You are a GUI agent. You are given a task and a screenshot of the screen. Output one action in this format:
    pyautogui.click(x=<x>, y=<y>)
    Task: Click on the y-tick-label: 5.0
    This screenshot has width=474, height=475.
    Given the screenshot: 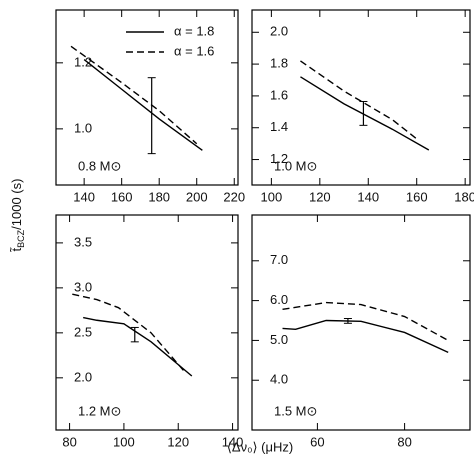 What is the action you would take?
    pyautogui.click(x=279, y=339)
    